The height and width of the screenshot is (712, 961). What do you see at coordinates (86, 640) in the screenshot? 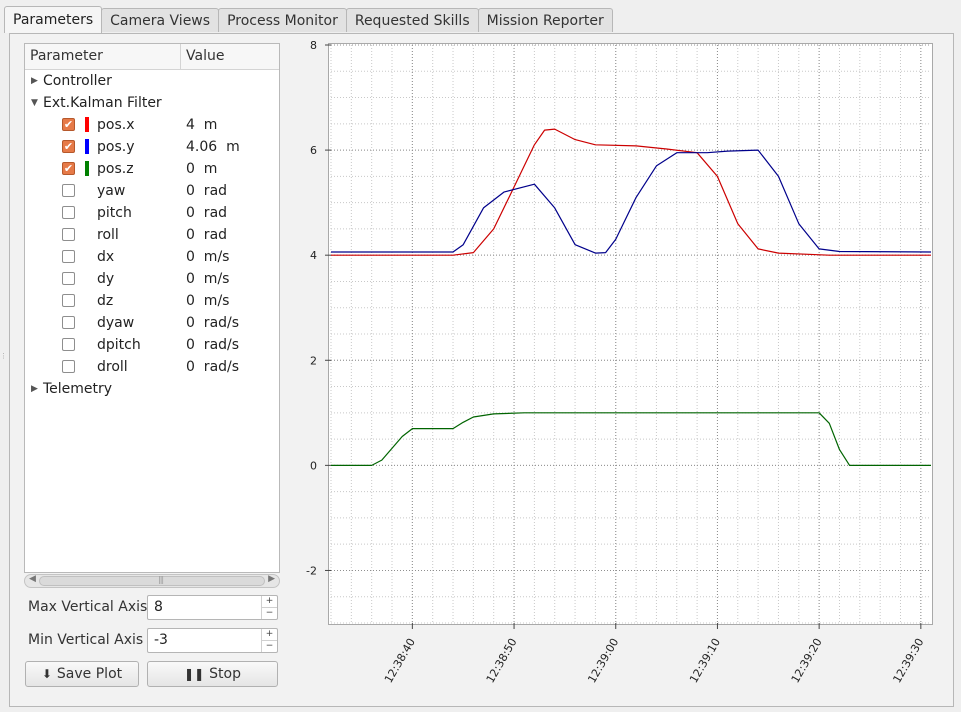
I see `min-vertical-axis-label: Min Vertical Axis` at bounding box center [86, 640].